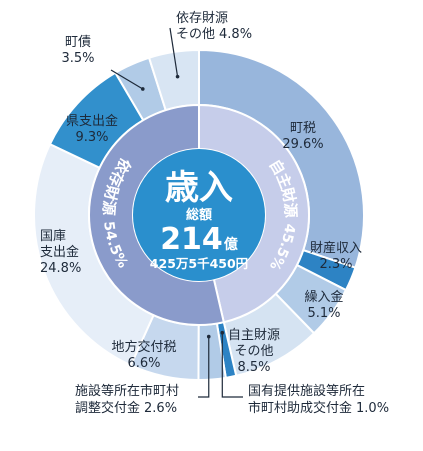 This screenshot has height=451, width=423. I want to click on slice-label-4-value: 1.0%, so click(372, 408).